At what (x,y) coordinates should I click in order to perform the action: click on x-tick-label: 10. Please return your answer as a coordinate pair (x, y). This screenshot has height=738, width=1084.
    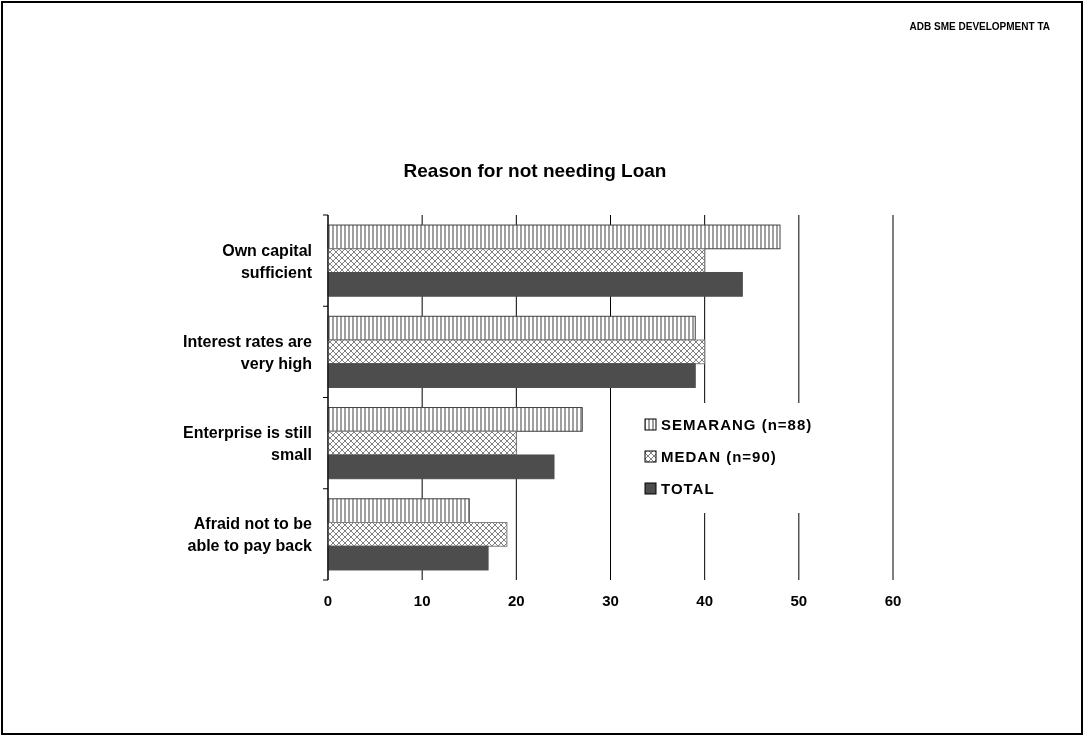
    Looking at the image, I should click on (422, 600).